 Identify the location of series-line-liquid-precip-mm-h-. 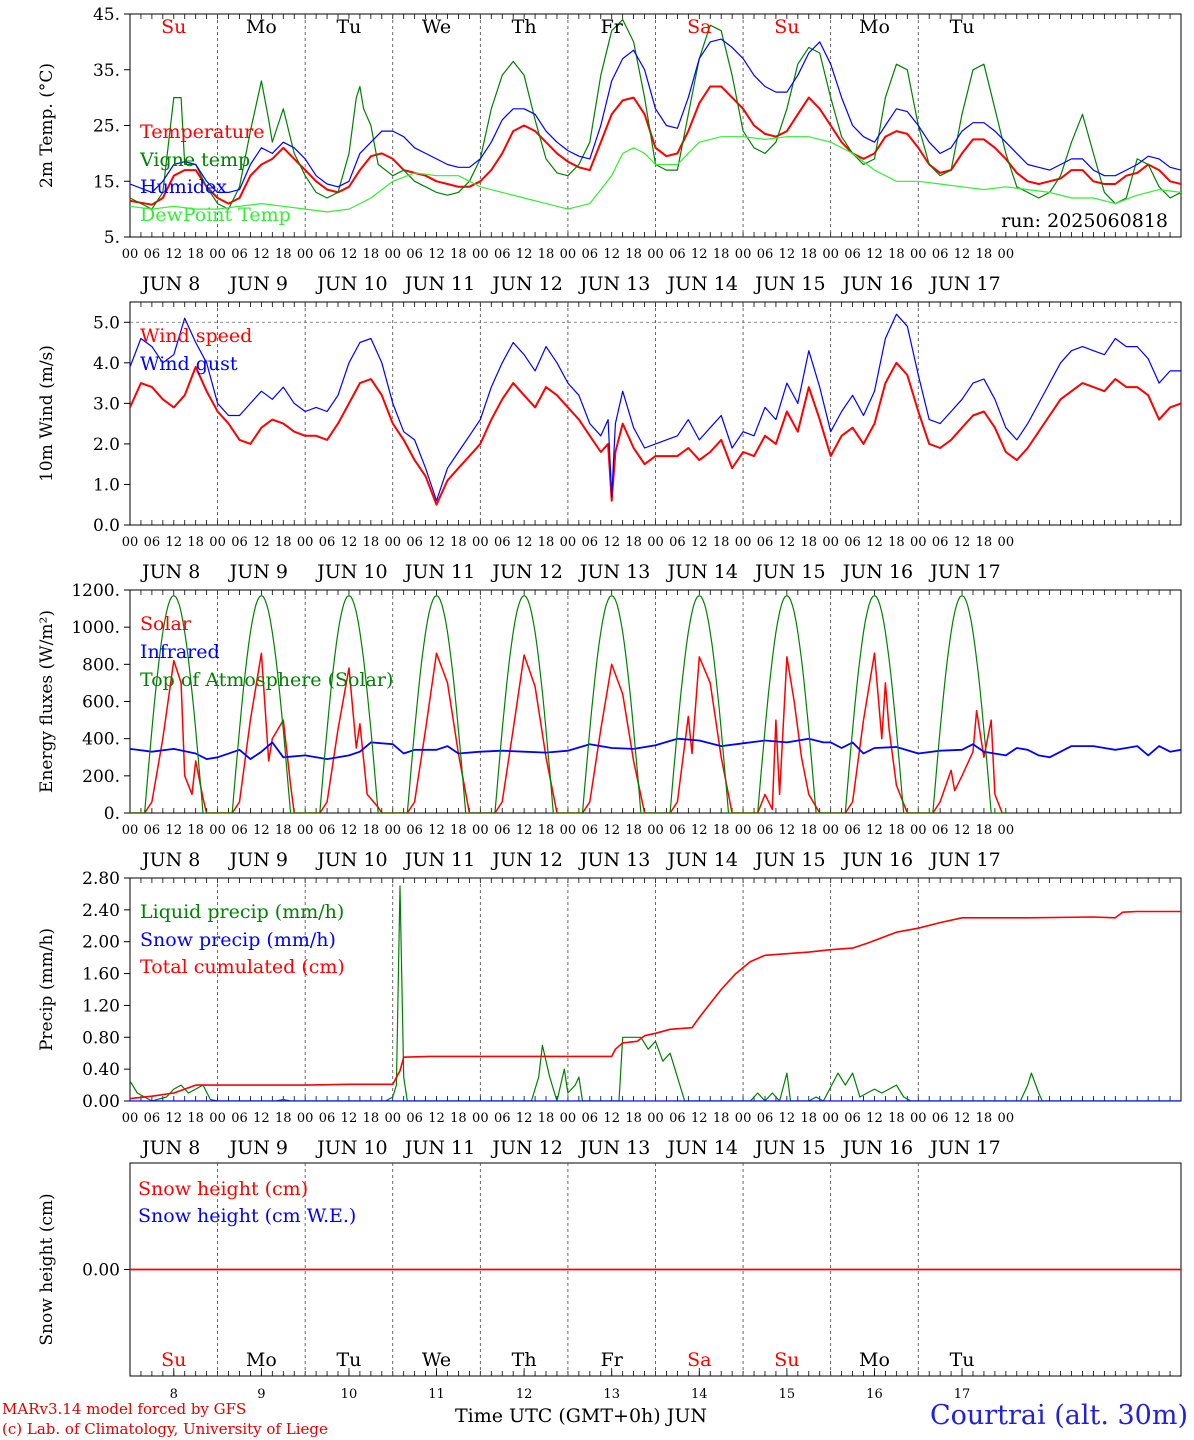
(655, 993).